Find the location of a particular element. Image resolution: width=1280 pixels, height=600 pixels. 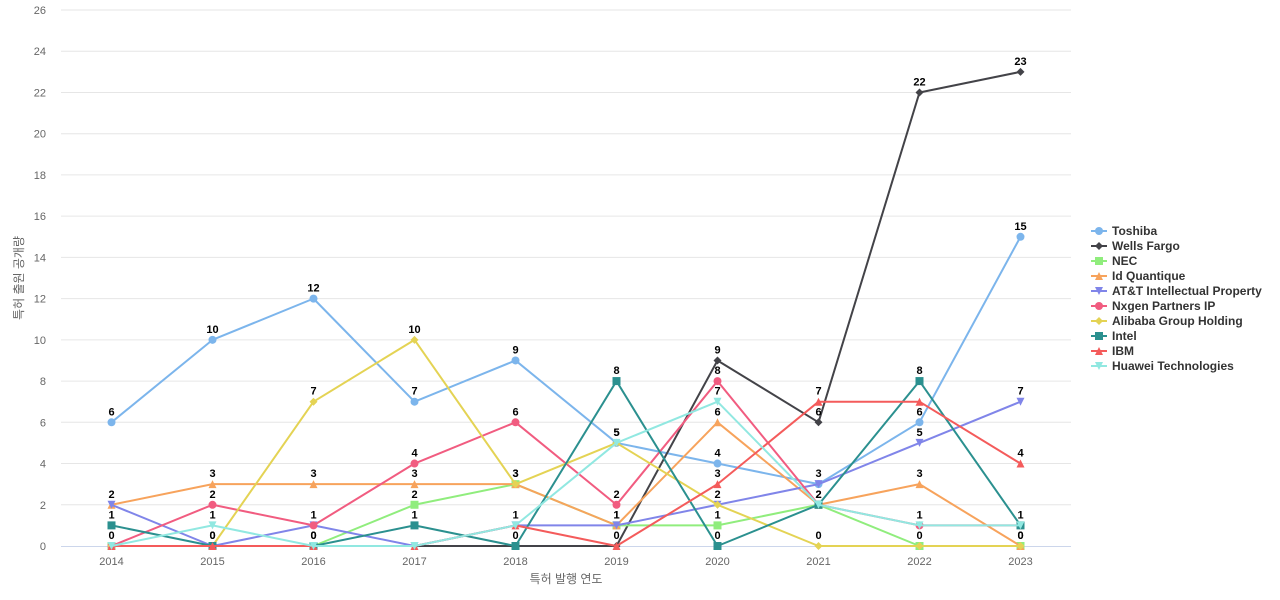

legend-item-wells-fargo: Wells Fargo is located at coordinates (1135, 246).